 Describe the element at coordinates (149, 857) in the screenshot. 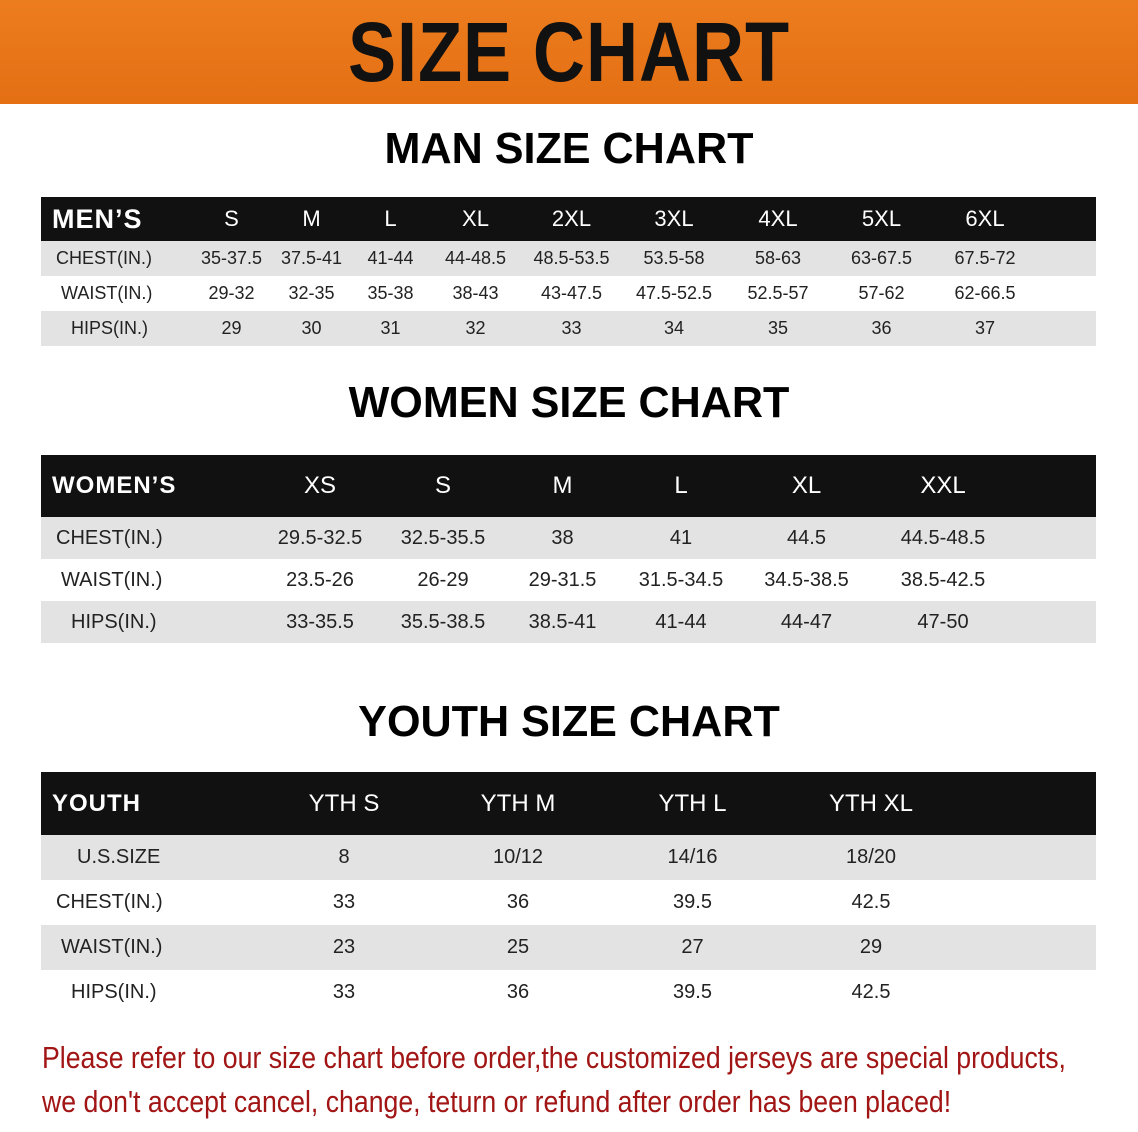

I see `measurement-label: U.S.SIZE` at that location.